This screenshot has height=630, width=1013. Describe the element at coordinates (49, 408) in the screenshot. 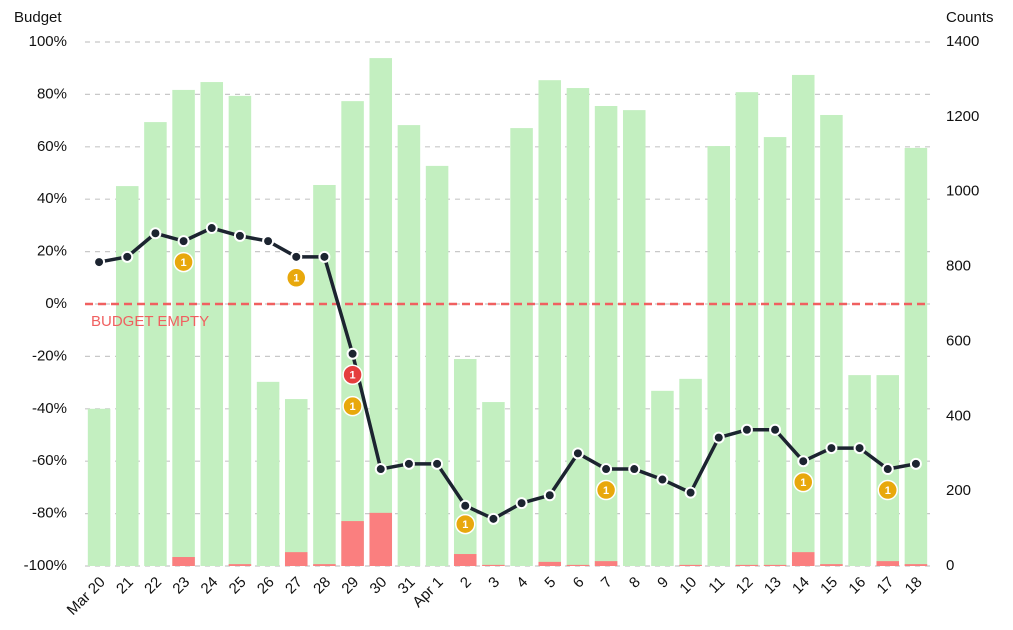

I see `y-tick-label: -40%` at that location.